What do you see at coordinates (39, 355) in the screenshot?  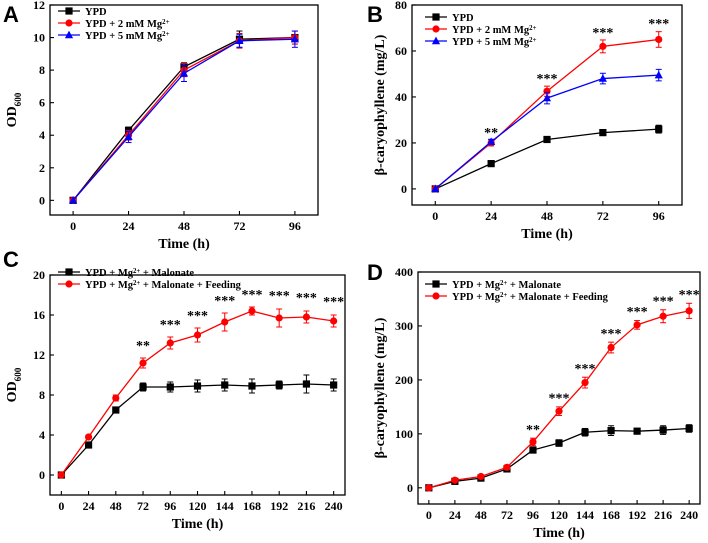 I see `y-tick-label: 12` at bounding box center [39, 355].